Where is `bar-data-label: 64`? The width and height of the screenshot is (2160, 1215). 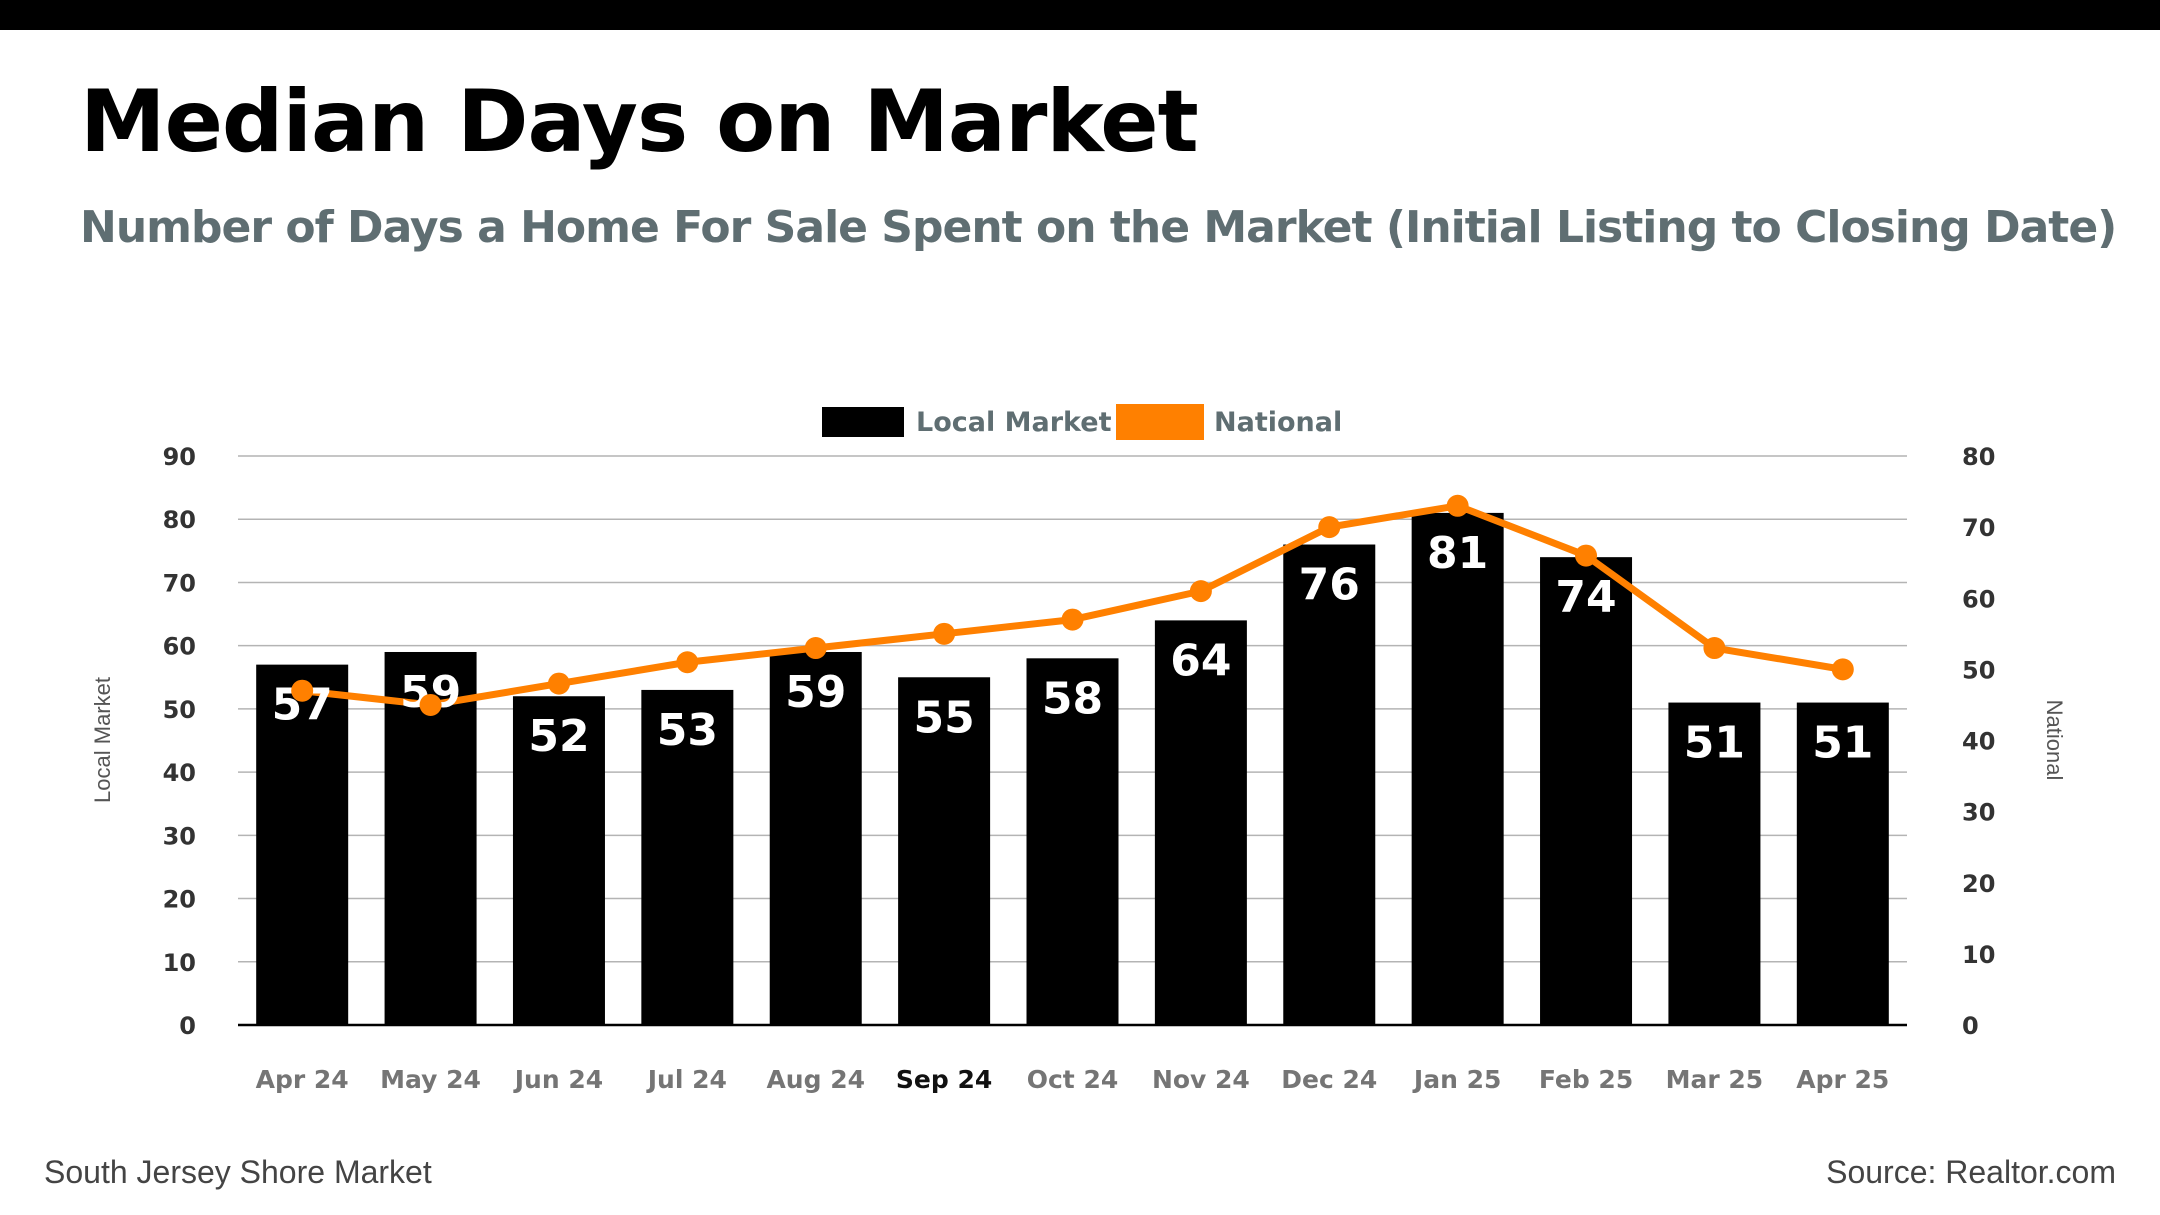 bar-data-label: 64 is located at coordinates (1200, 660).